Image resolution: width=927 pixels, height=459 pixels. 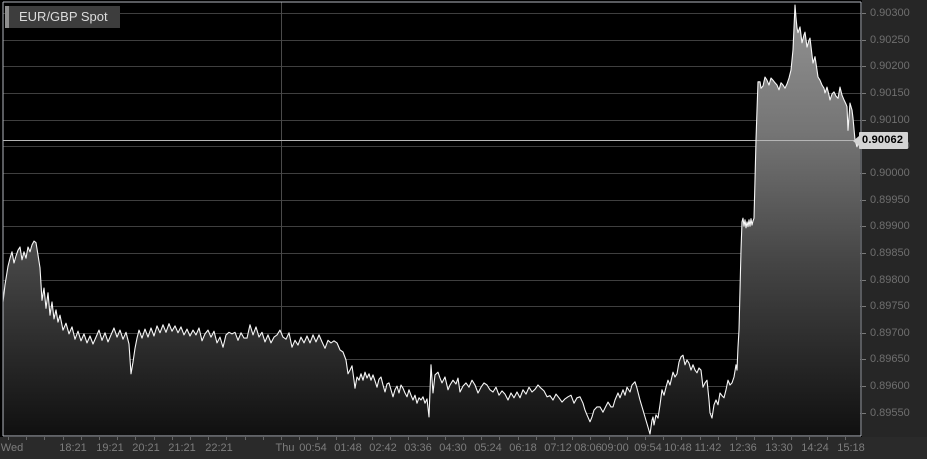 I want to click on x-axis-label: 06:18, so click(x=523, y=448).